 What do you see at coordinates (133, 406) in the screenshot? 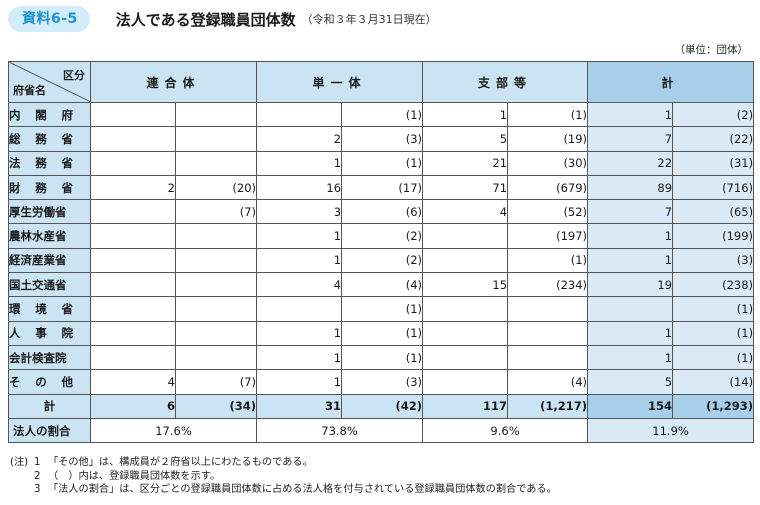
I see `total-cell-count: 6` at bounding box center [133, 406].